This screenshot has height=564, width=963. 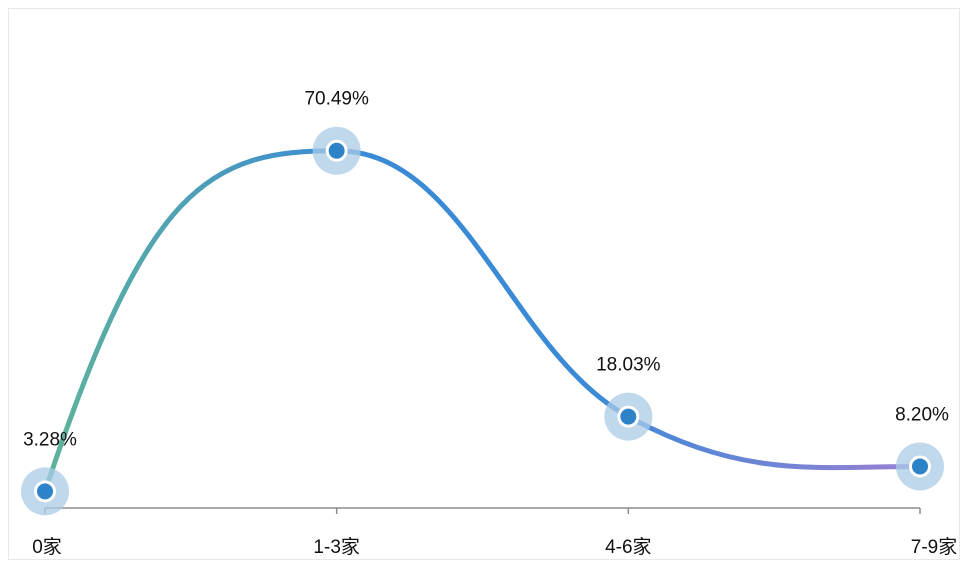 What do you see at coordinates (628, 547) in the screenshot?
I see `x-tick-label: 4-6家` at bounding box center [628, 547].